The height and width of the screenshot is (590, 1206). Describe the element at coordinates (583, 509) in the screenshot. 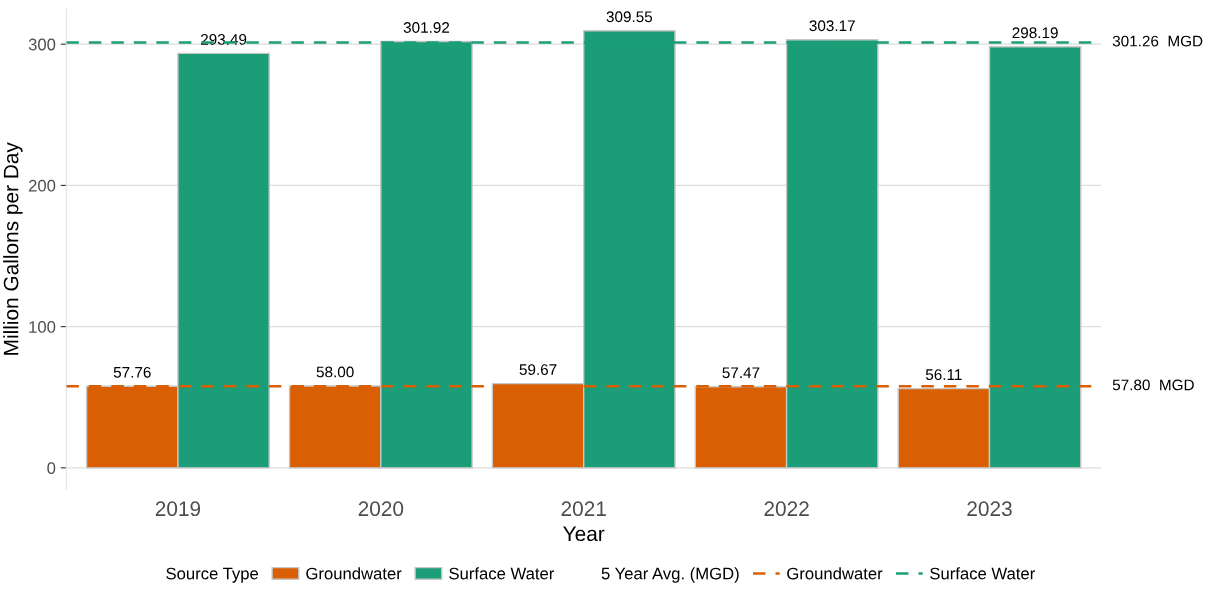

I see `x-tick-label: 2021` at that location.